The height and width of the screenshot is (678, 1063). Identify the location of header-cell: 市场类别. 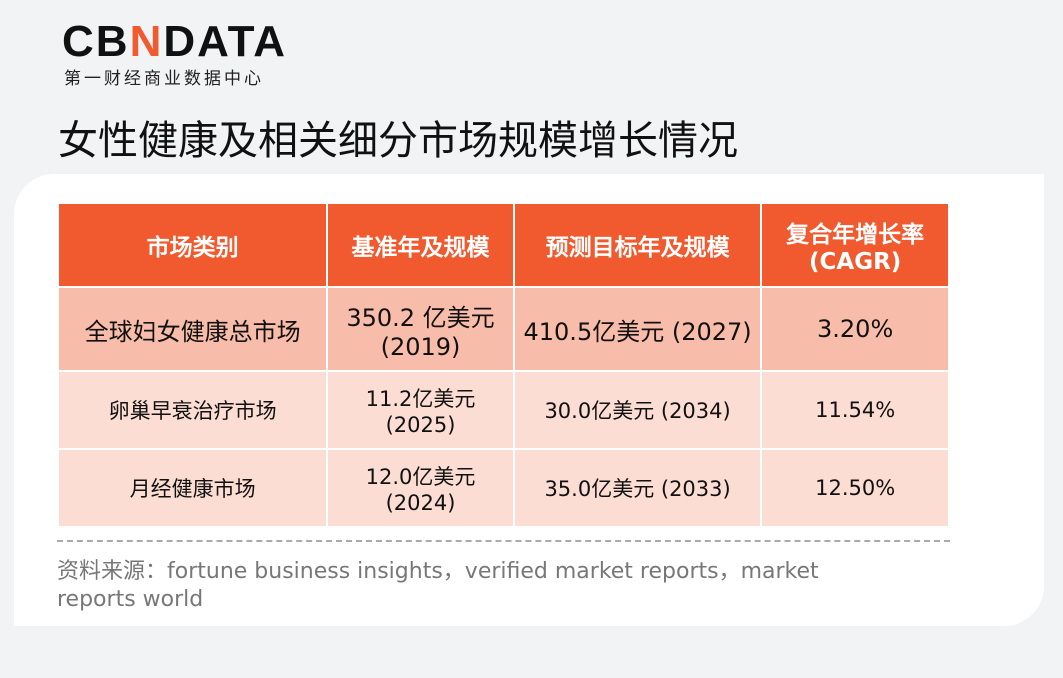
(192, 245).